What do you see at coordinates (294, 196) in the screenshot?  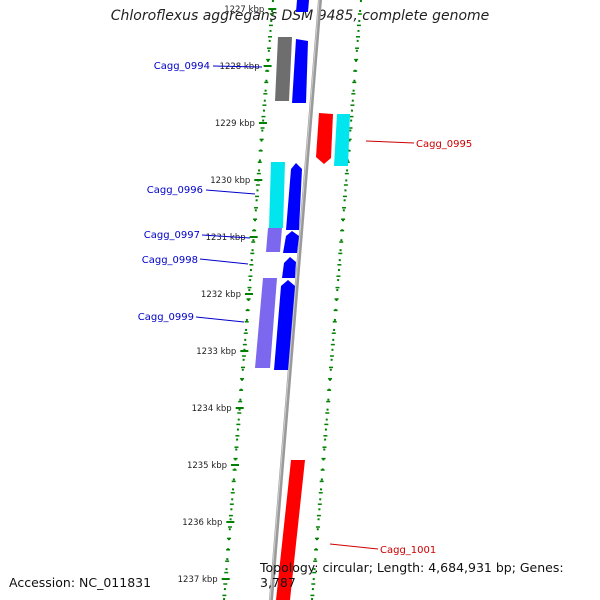 I see `gene-feature-cagg0996` at bounding box center [294, 196].